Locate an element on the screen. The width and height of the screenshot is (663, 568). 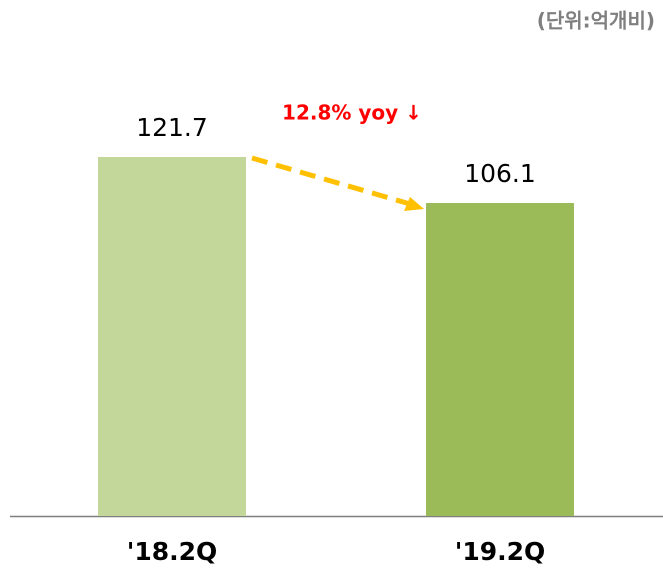
annotation: 12.8% yoy ↓ is located at coordinates (352, 113).